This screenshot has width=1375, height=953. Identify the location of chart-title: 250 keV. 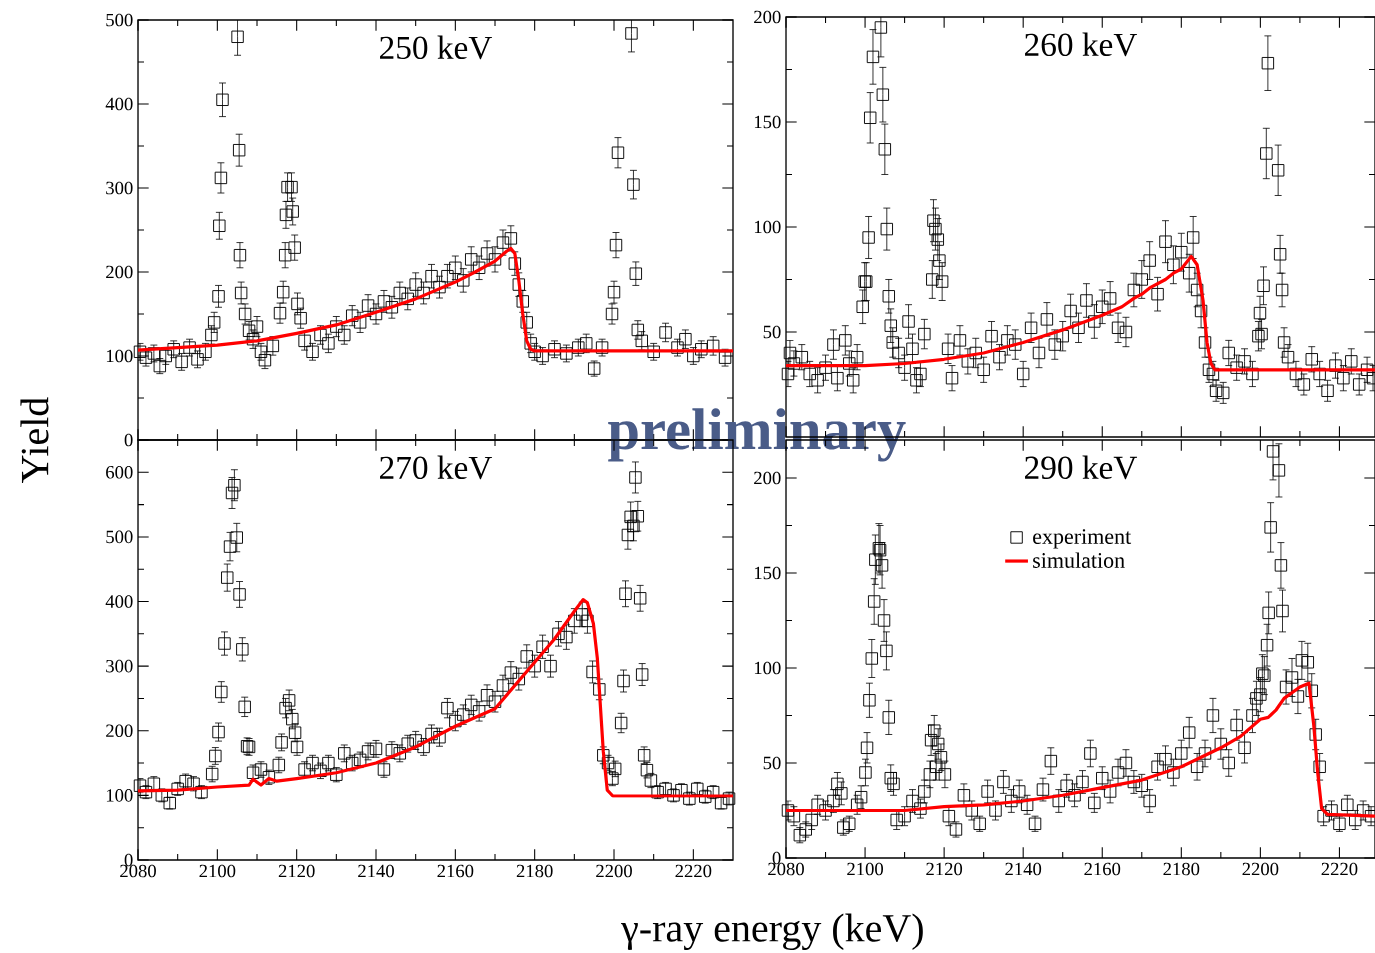
(436, 47).